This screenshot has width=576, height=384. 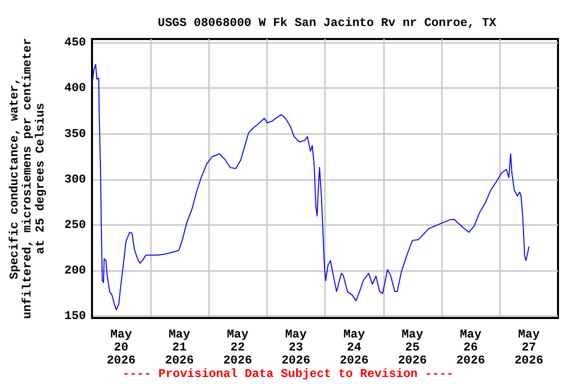 What do you see at coordinates (75, 88) in the screenshot?
I see `y-tick-label: 400` at bounding box center [75, 88].